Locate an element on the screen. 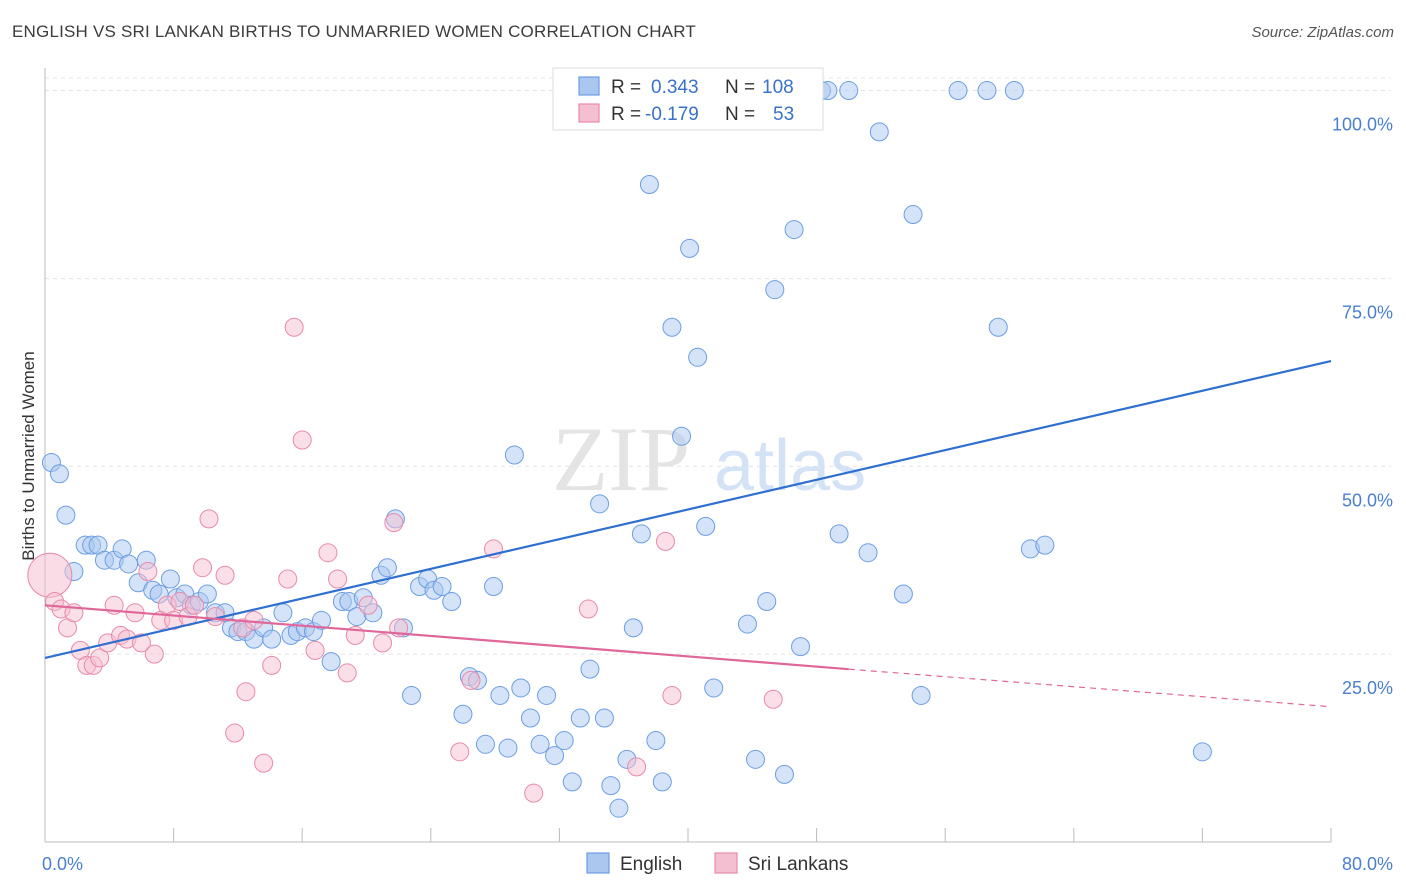 This screenshot has width=1406, height=892. x-tick-label-0: 0.0% is located at coordinates (62, 864).